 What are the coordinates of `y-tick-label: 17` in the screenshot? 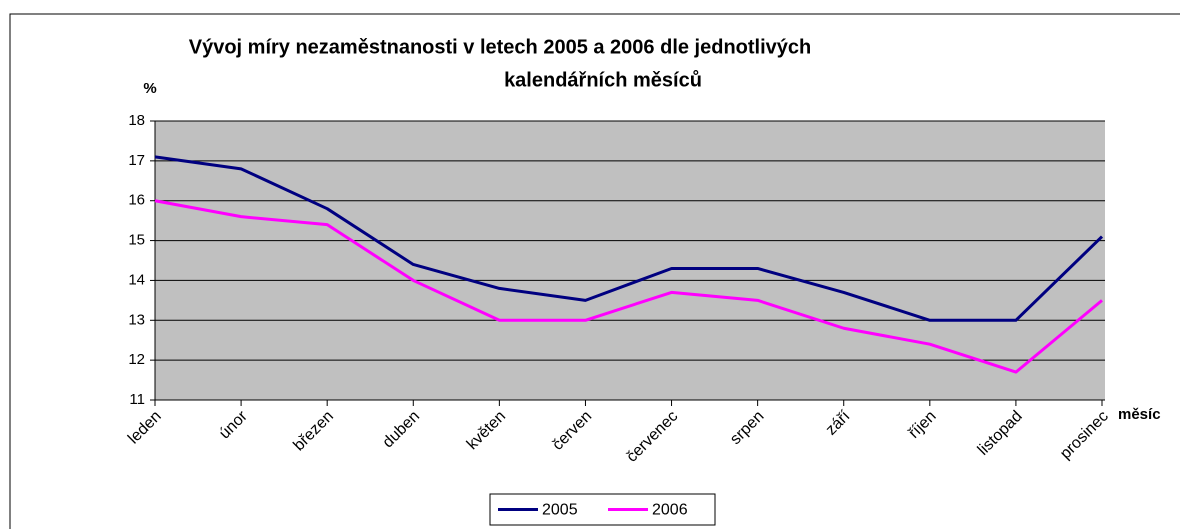 It's located at (136, 160).